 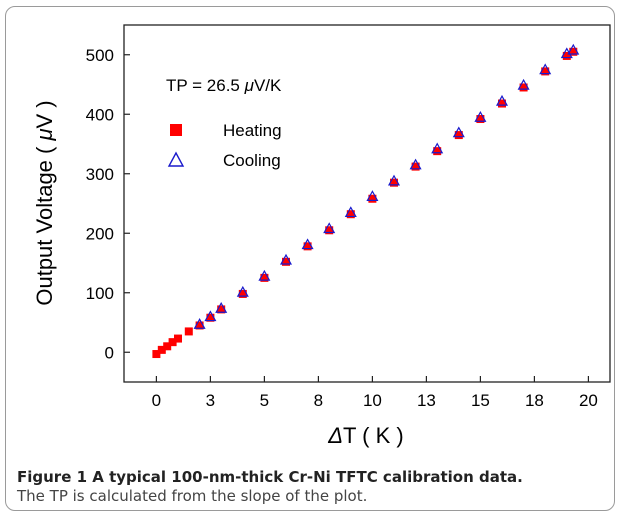 I want to click on legend-heating-marker, so click(x=176, y=130).